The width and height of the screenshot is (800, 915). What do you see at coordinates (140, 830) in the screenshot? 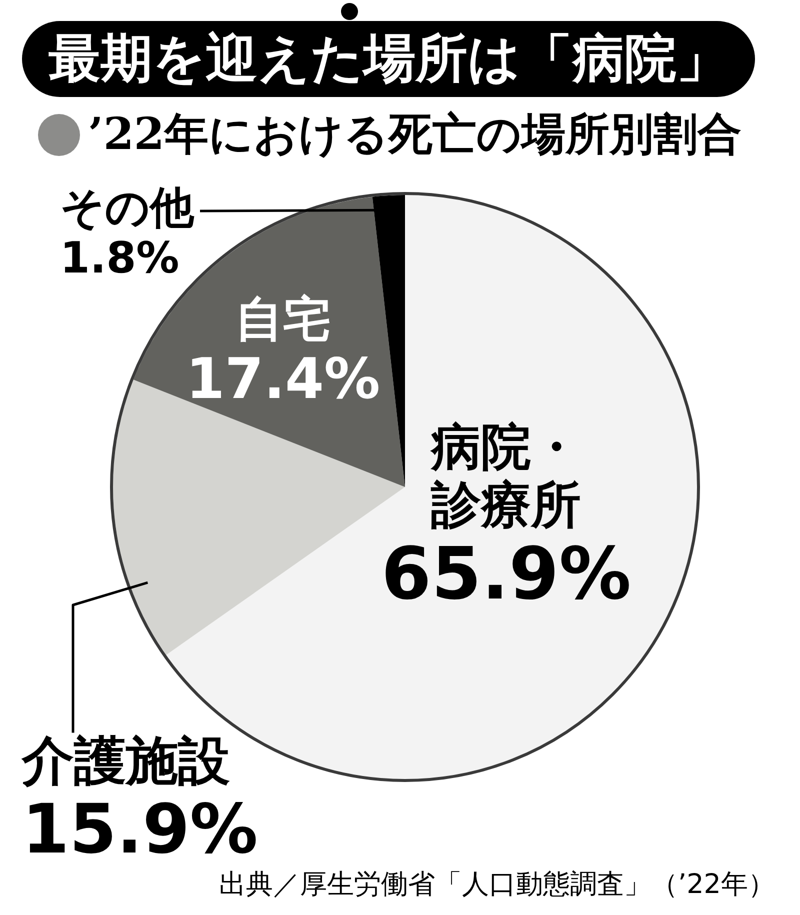
I see `data-label: 15.9%` at bounding box center [140, 830].